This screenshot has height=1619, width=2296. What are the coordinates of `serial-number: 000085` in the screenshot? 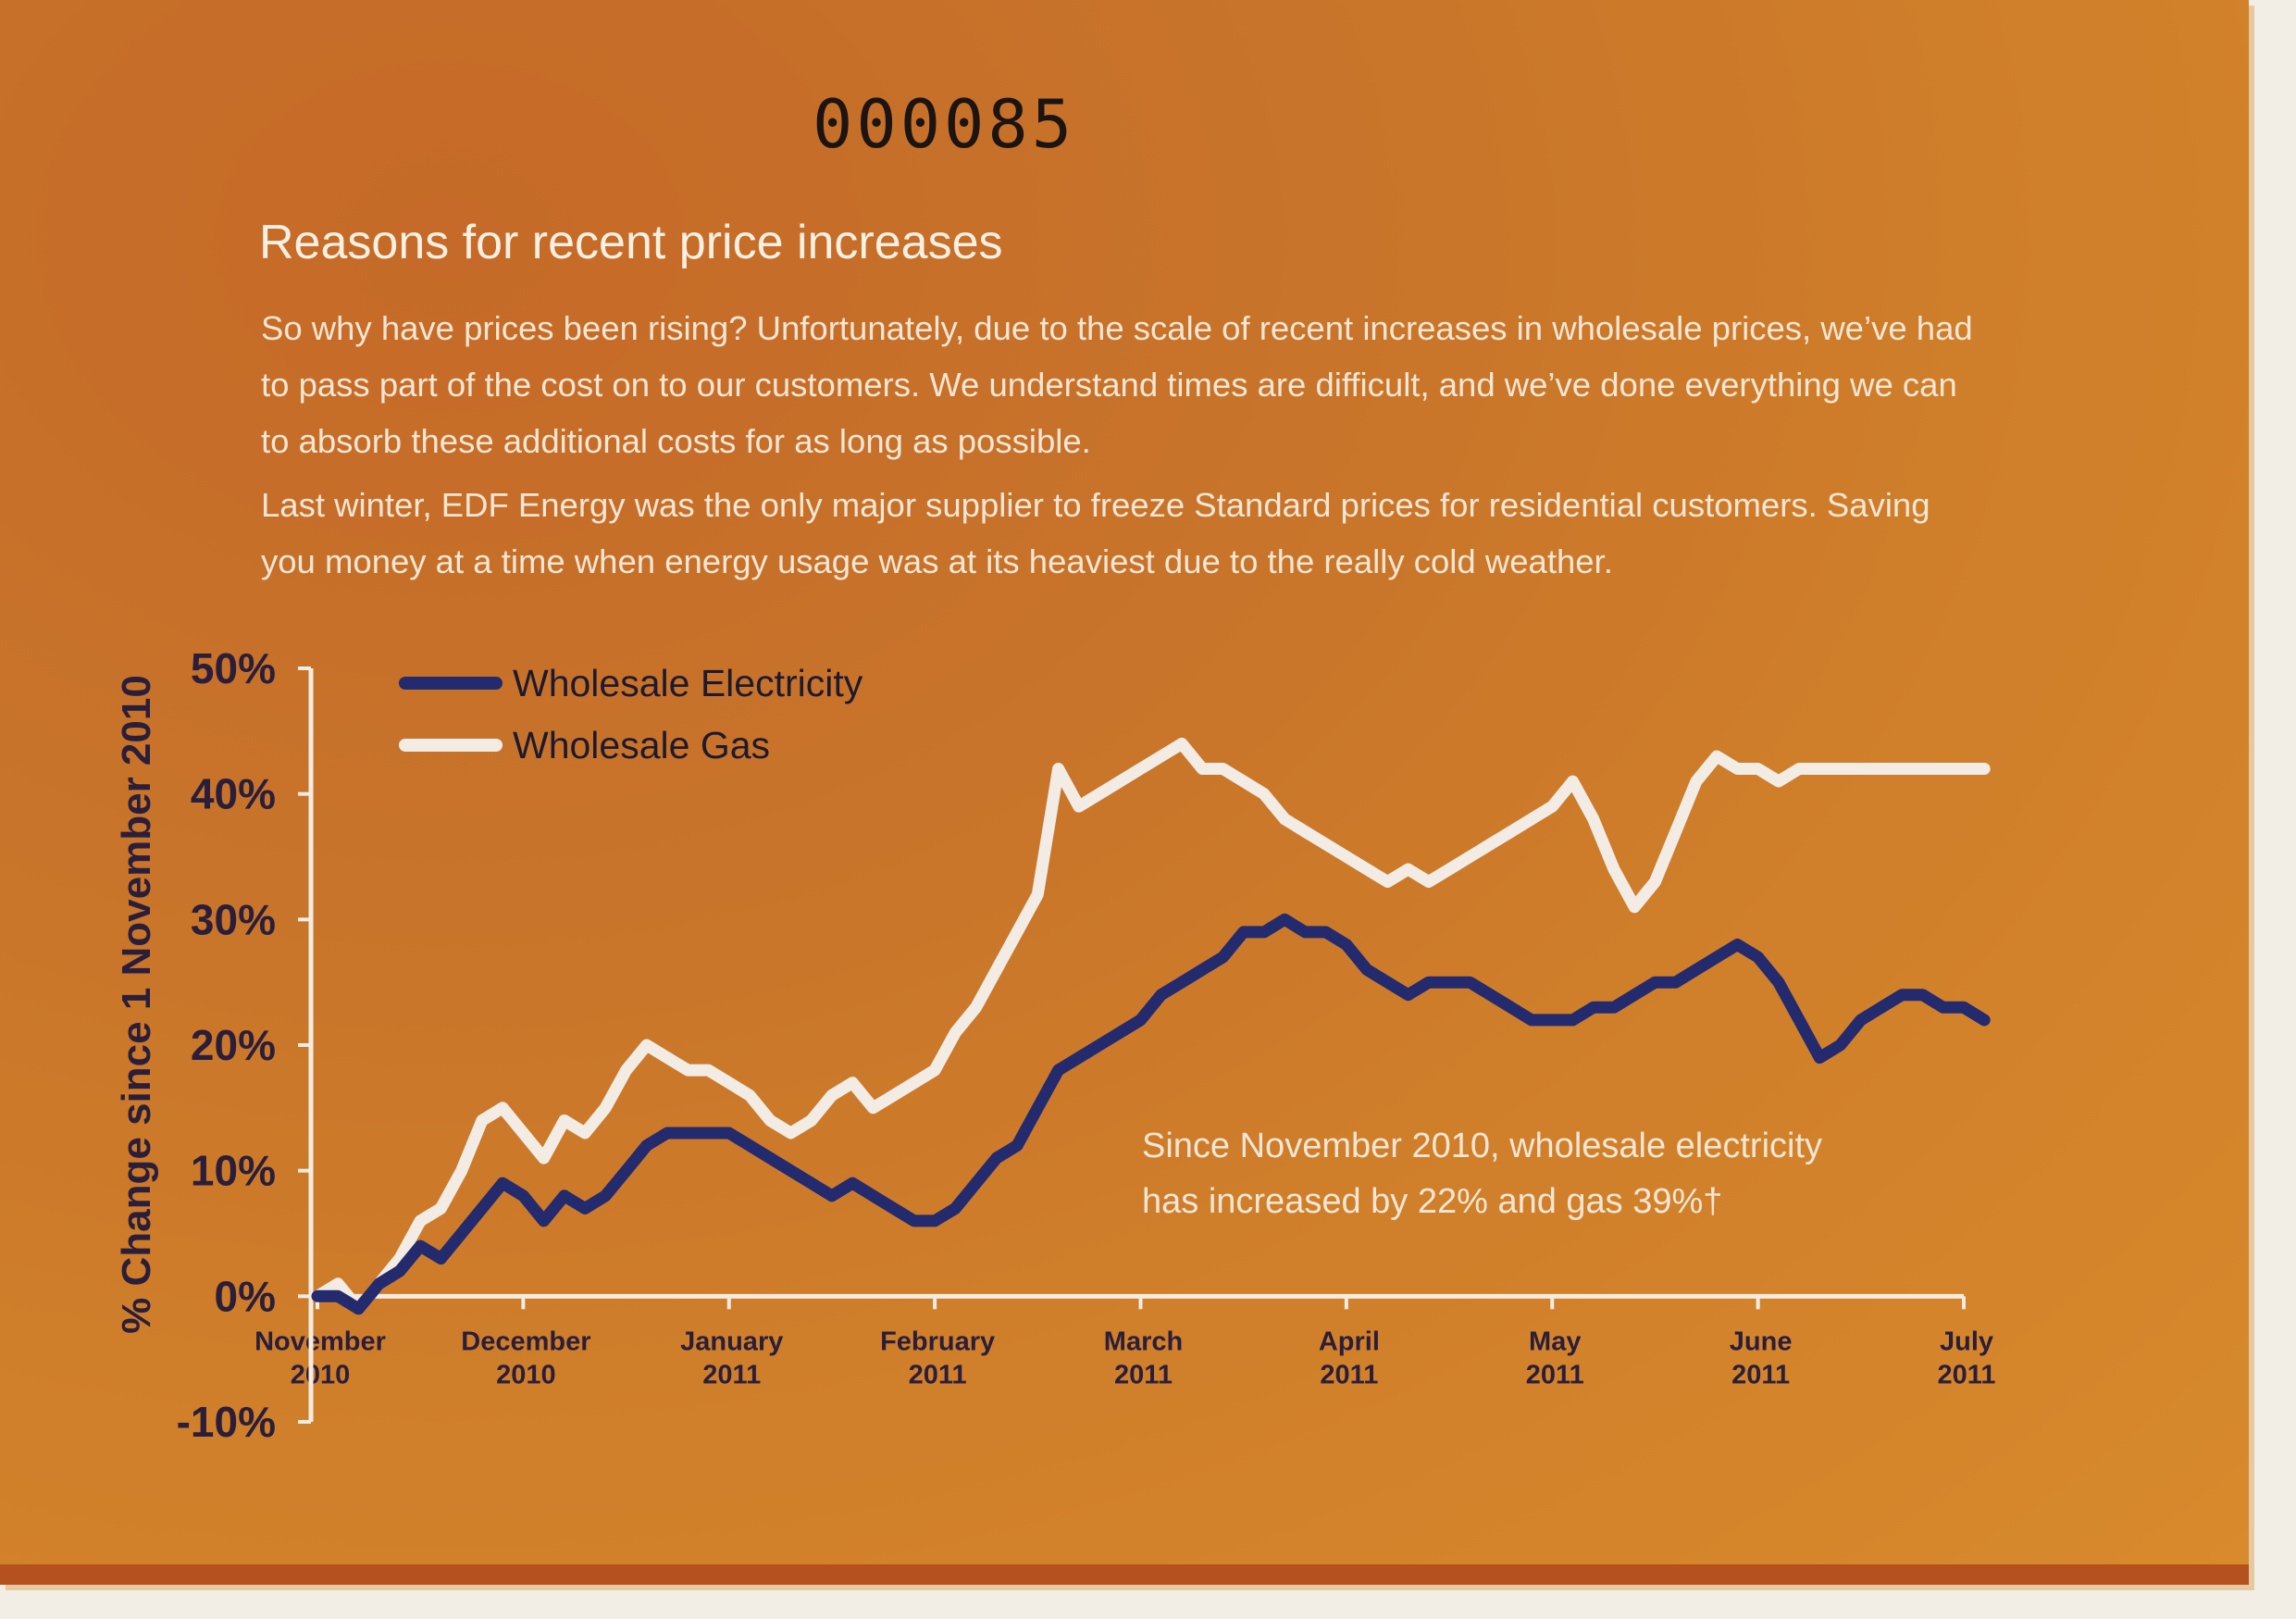 It's located at (945, 124).